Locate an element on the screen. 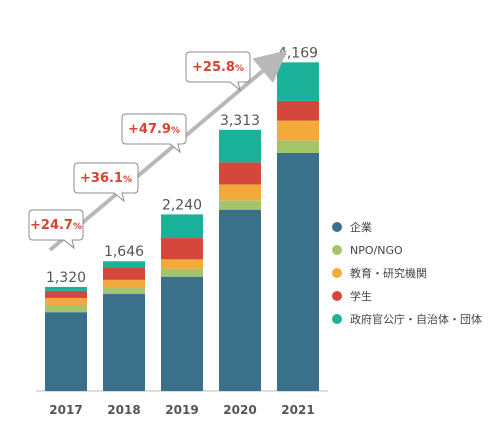 This screenshot has height=434, width=495. legend-label: NPO/NGO is located at coordinates (376, 250).